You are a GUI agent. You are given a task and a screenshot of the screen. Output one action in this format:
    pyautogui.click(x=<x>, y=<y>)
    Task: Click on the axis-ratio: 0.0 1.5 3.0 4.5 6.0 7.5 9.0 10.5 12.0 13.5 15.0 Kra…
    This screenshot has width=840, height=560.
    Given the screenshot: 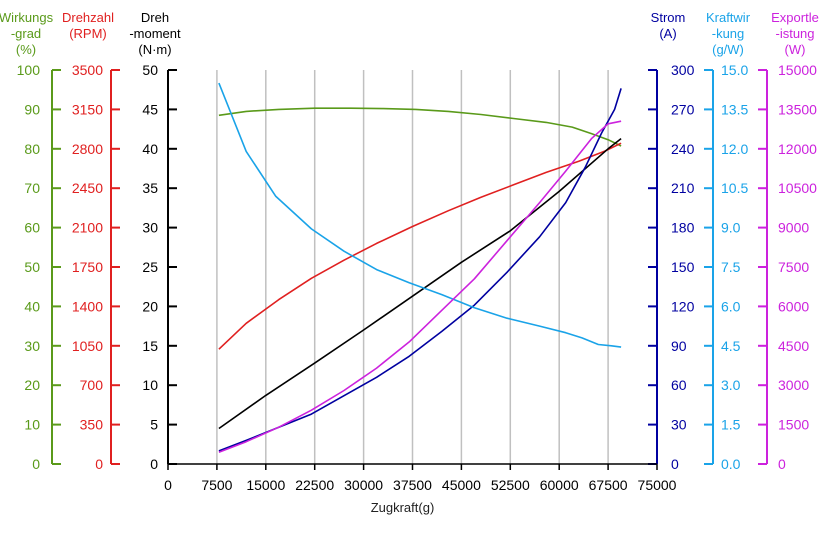 What is the action you would take?
    pyautogui.click(x=727, y=241)
    